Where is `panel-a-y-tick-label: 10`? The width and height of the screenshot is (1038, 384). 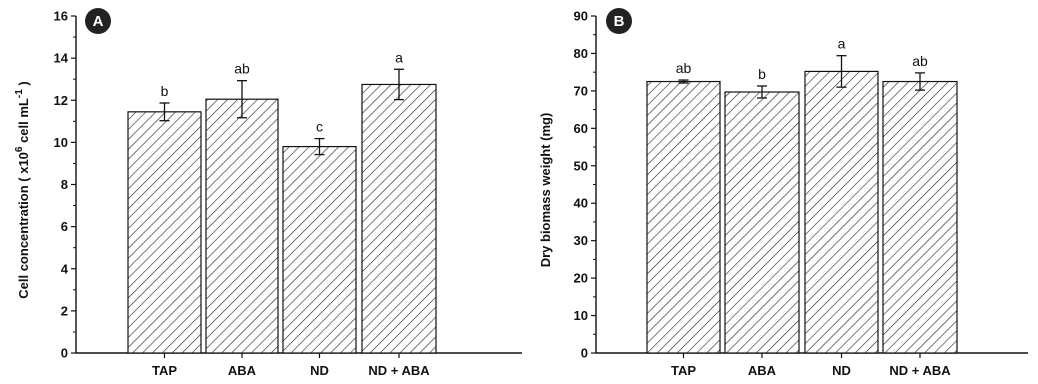 panel-a-y-tick-label: 10 is located at coordinates (61, 142).